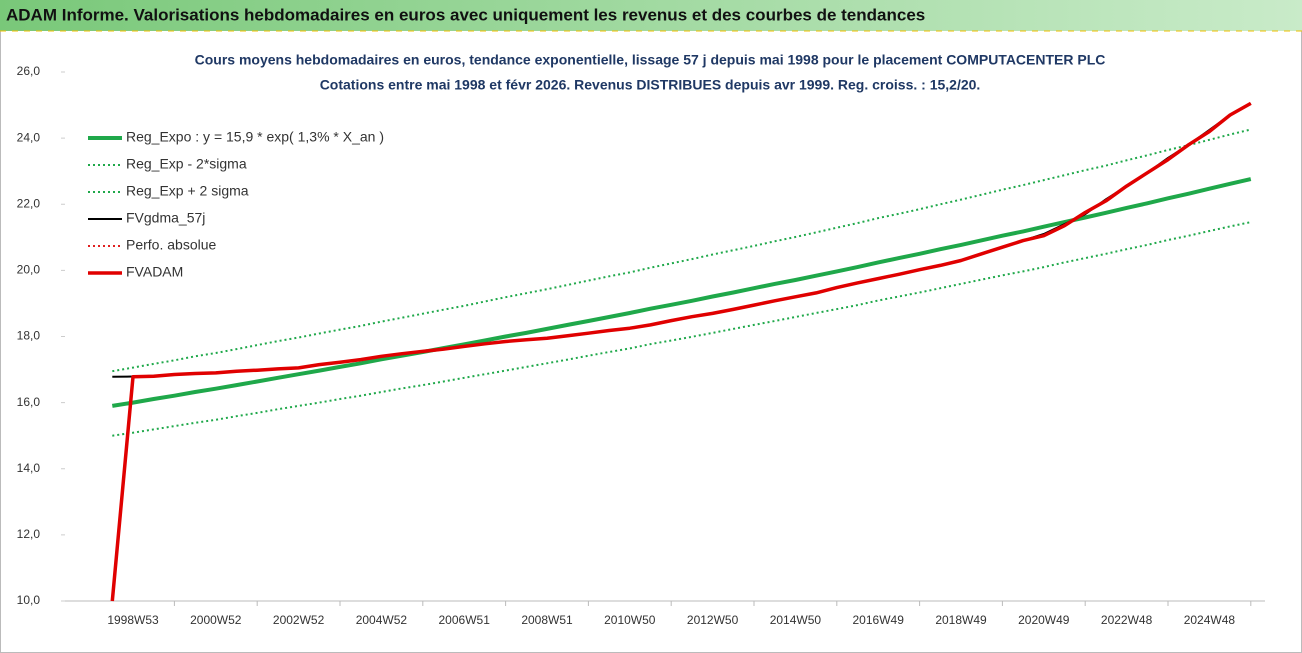 The image size is (1302, 653). I want to click on legend-label: FVgdma_57j, so click(165, 218).